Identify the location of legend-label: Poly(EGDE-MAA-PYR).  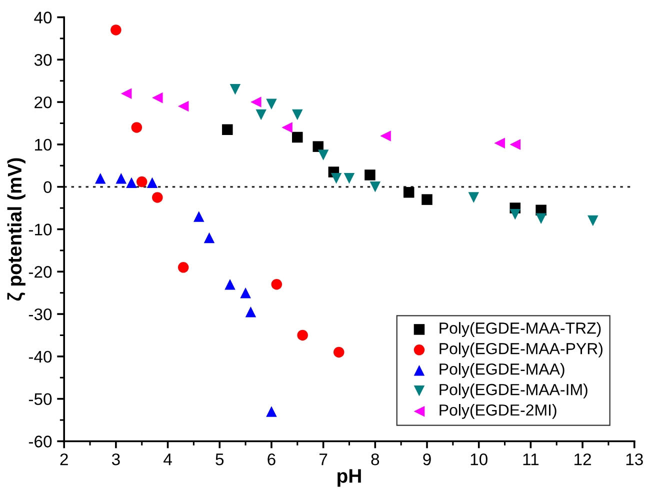
(521, 350).